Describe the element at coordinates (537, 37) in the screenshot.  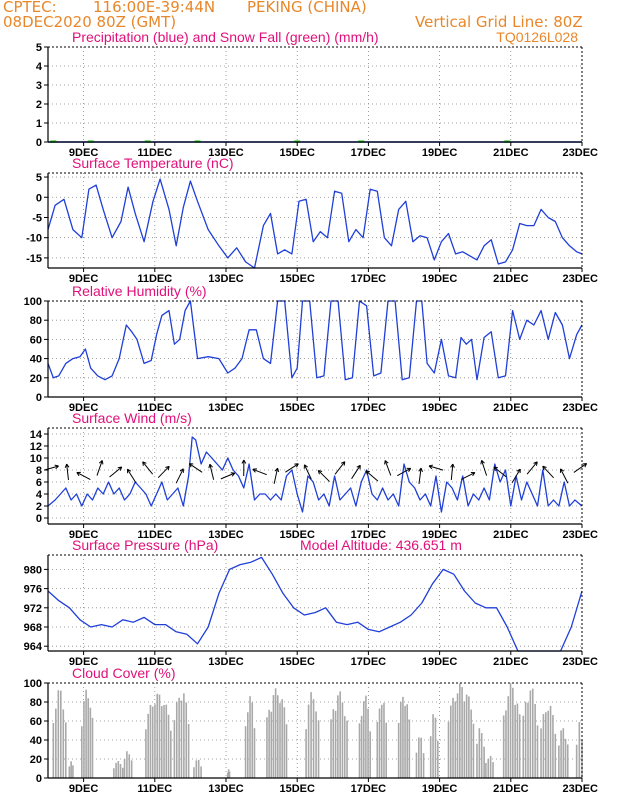
I see `run-code: TQ0126L028` at that location.